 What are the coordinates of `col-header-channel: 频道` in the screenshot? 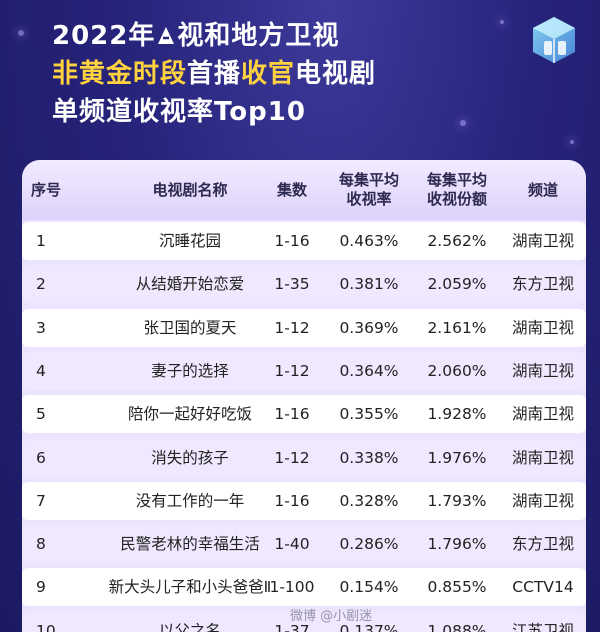 It's located at (542, 189).